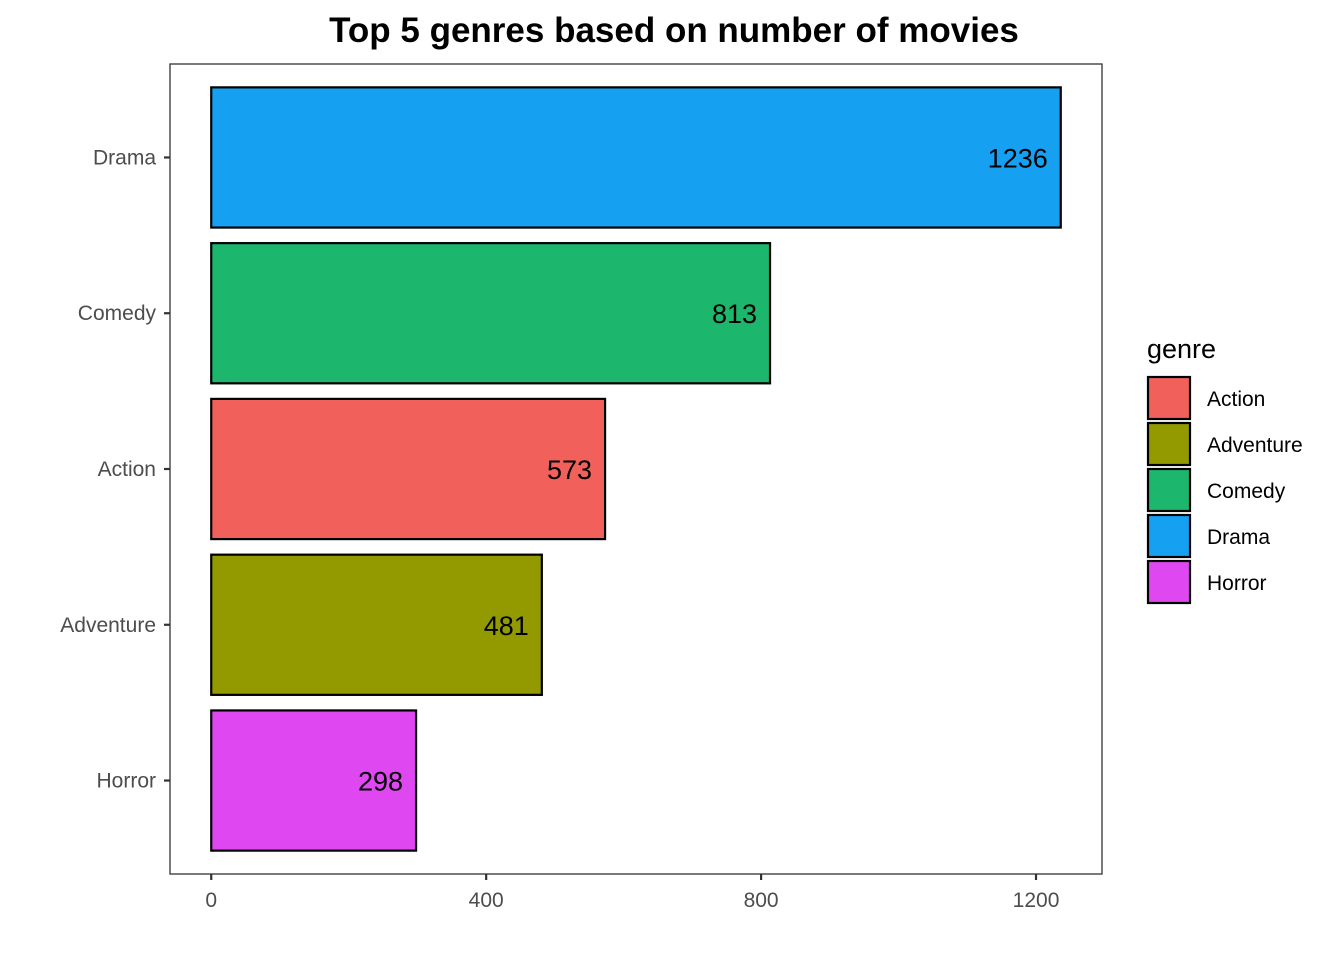 This screenshot has height=960, width=1344. I want to click on x-tick-label: 800, so click(761, 900).